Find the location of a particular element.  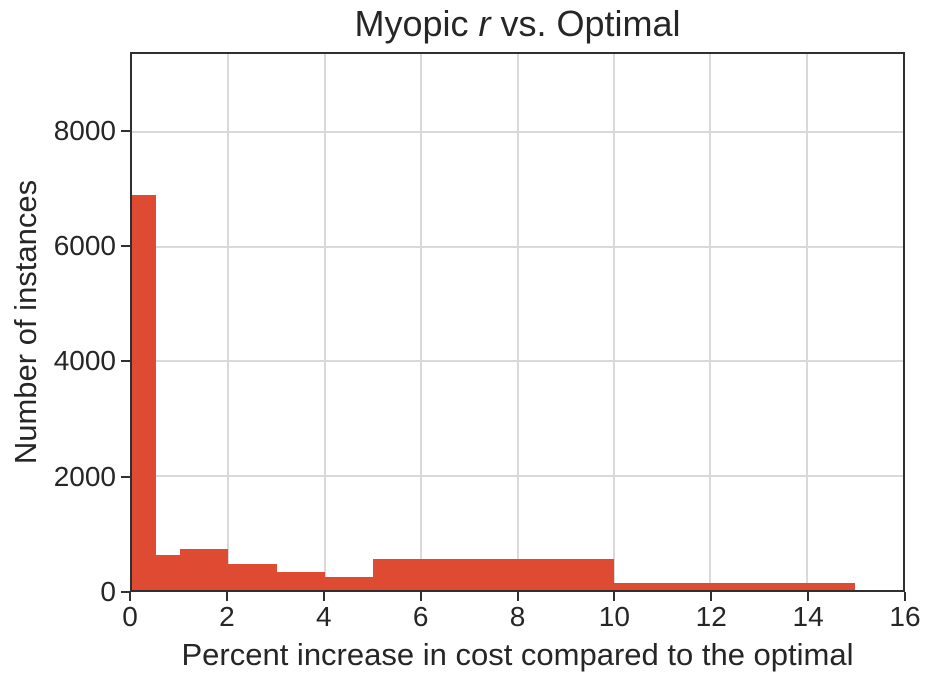

x-tick-label: 6 is located at coordinates (420, 616).